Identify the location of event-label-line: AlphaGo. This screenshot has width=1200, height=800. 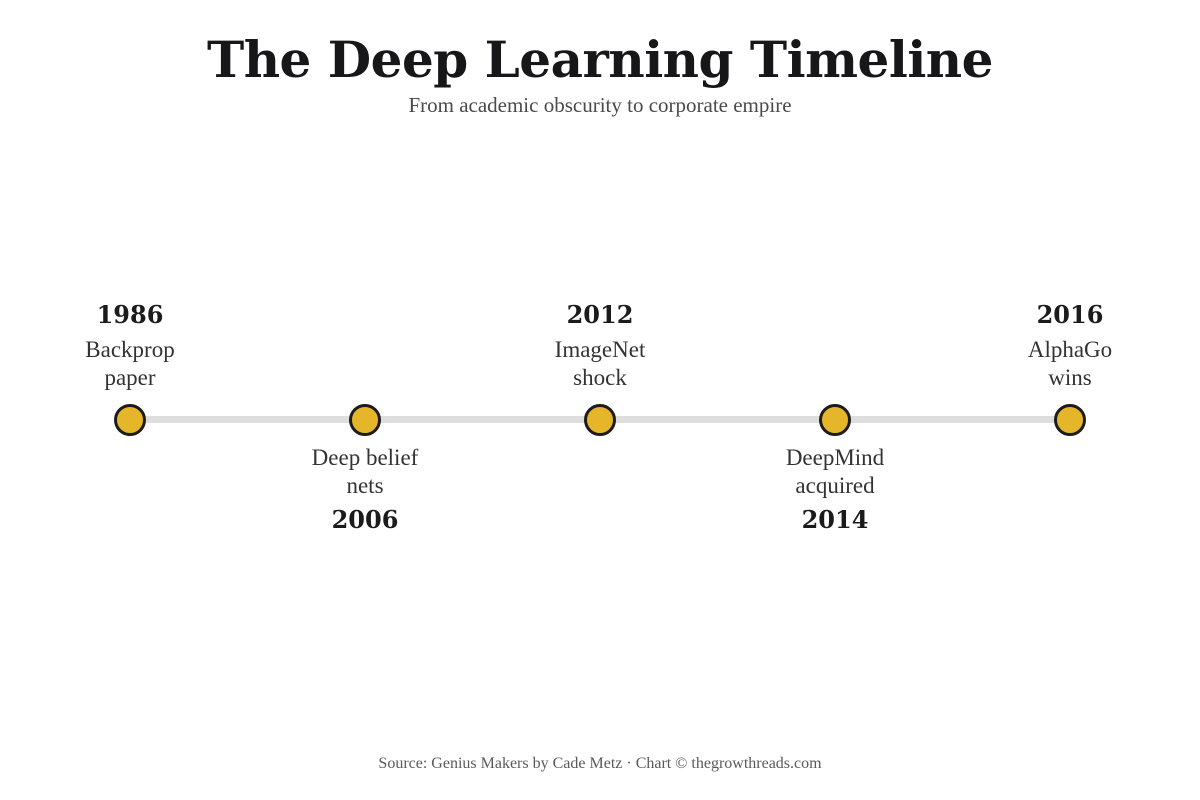
(1070, 349).